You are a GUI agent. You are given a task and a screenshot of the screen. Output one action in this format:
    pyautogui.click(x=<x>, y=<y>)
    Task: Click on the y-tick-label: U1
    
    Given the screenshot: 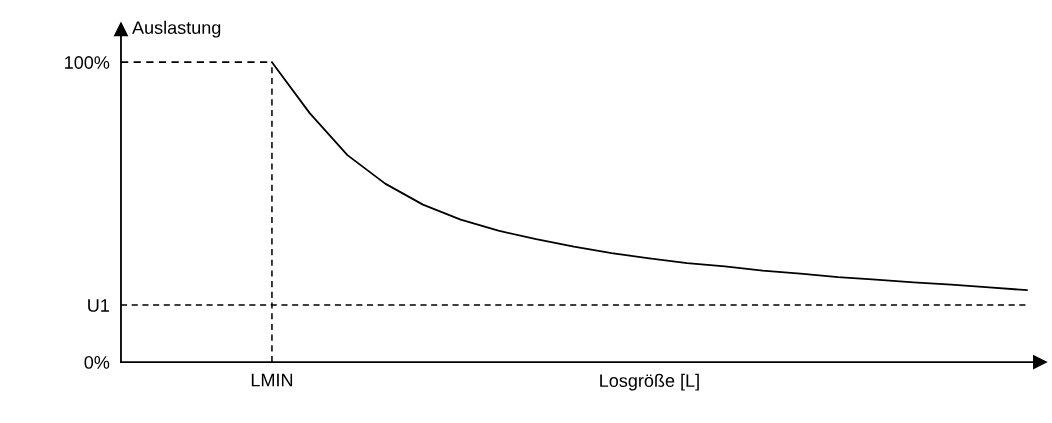 What is the action you would take?
    pyautogui.click(x=98, y=305)
    